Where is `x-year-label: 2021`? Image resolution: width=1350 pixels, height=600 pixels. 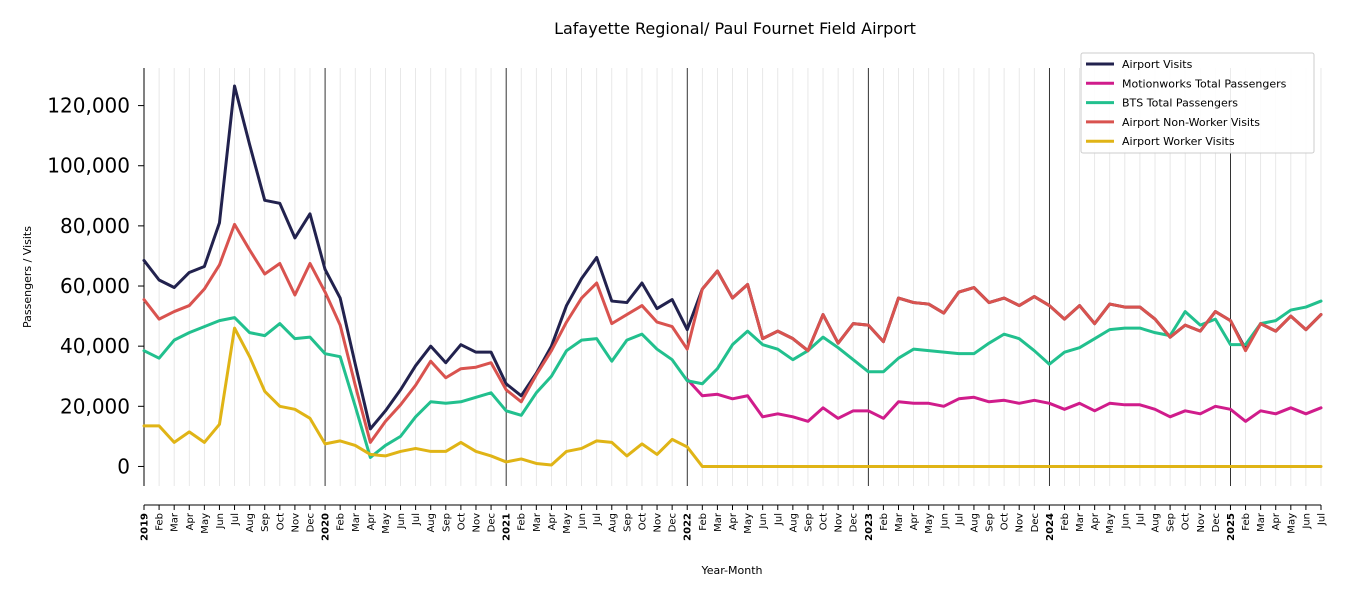 x-year-label: 2021 is located at coordinates (507, 527).